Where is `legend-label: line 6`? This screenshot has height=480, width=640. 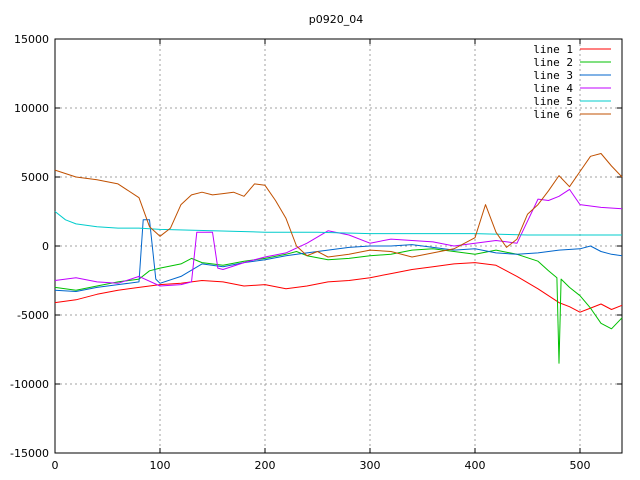 legend-label: line 6 is located at coordinates (553, 114).